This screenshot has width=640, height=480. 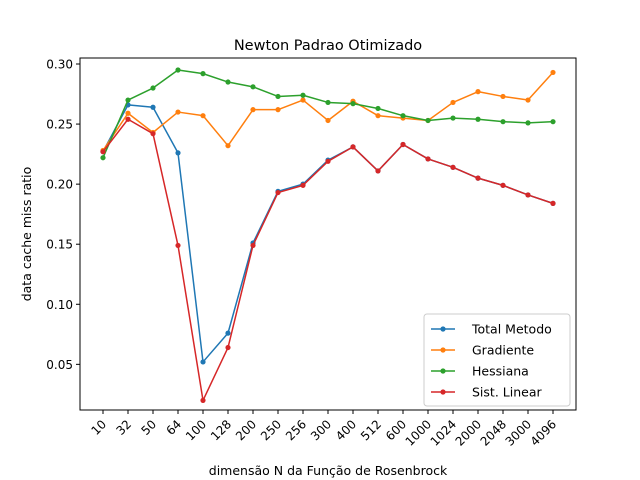 What do you see at coordinates (296, 430) in the screenshot?
I see `x-tick-label: 256` at bounding box center [296, 430].